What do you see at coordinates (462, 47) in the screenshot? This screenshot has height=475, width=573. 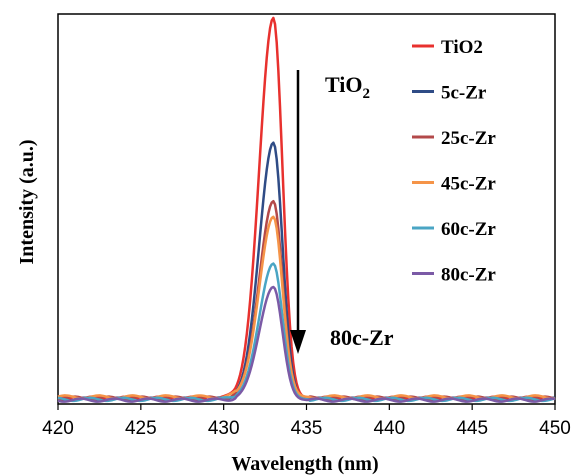 I see `legend-label: TiO2` at bounding box center [462, 47].